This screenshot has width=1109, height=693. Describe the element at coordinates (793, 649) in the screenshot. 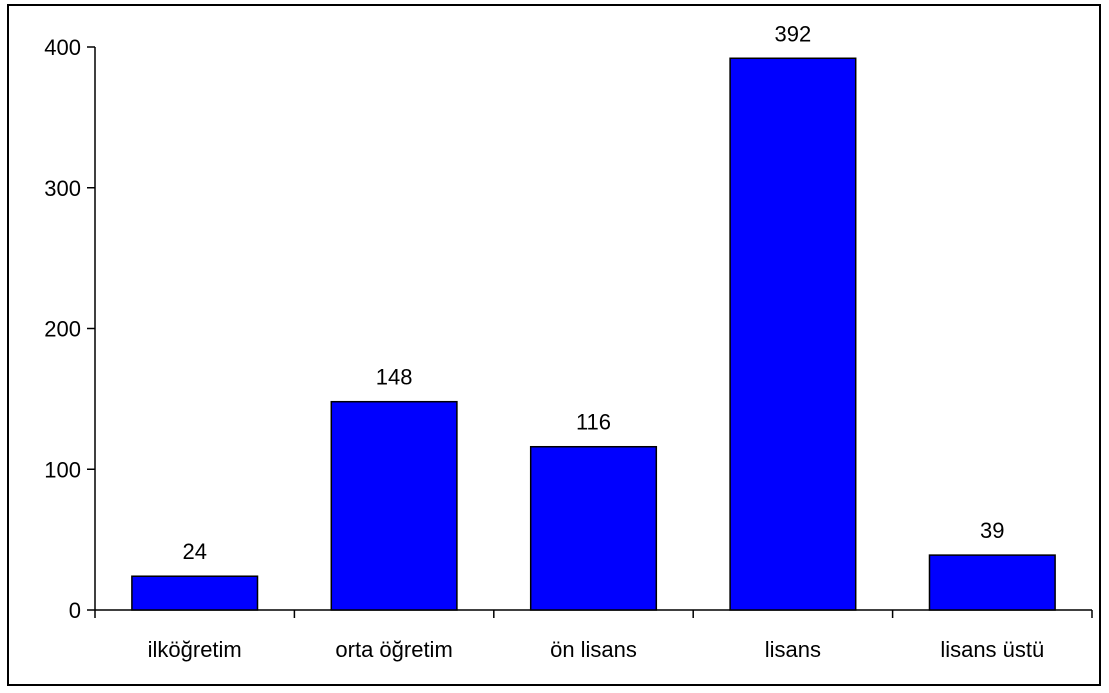

I see `x-category-label: lisans` at that location.